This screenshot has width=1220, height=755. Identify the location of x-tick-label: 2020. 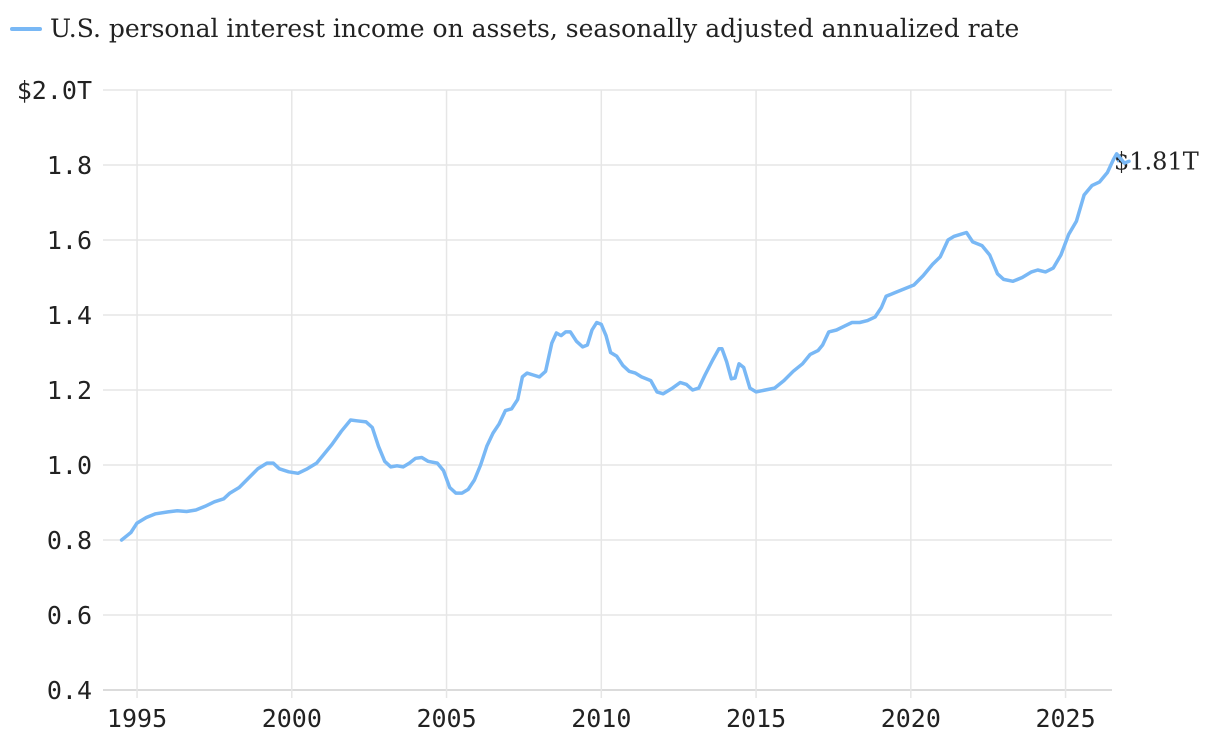
(911, 718).